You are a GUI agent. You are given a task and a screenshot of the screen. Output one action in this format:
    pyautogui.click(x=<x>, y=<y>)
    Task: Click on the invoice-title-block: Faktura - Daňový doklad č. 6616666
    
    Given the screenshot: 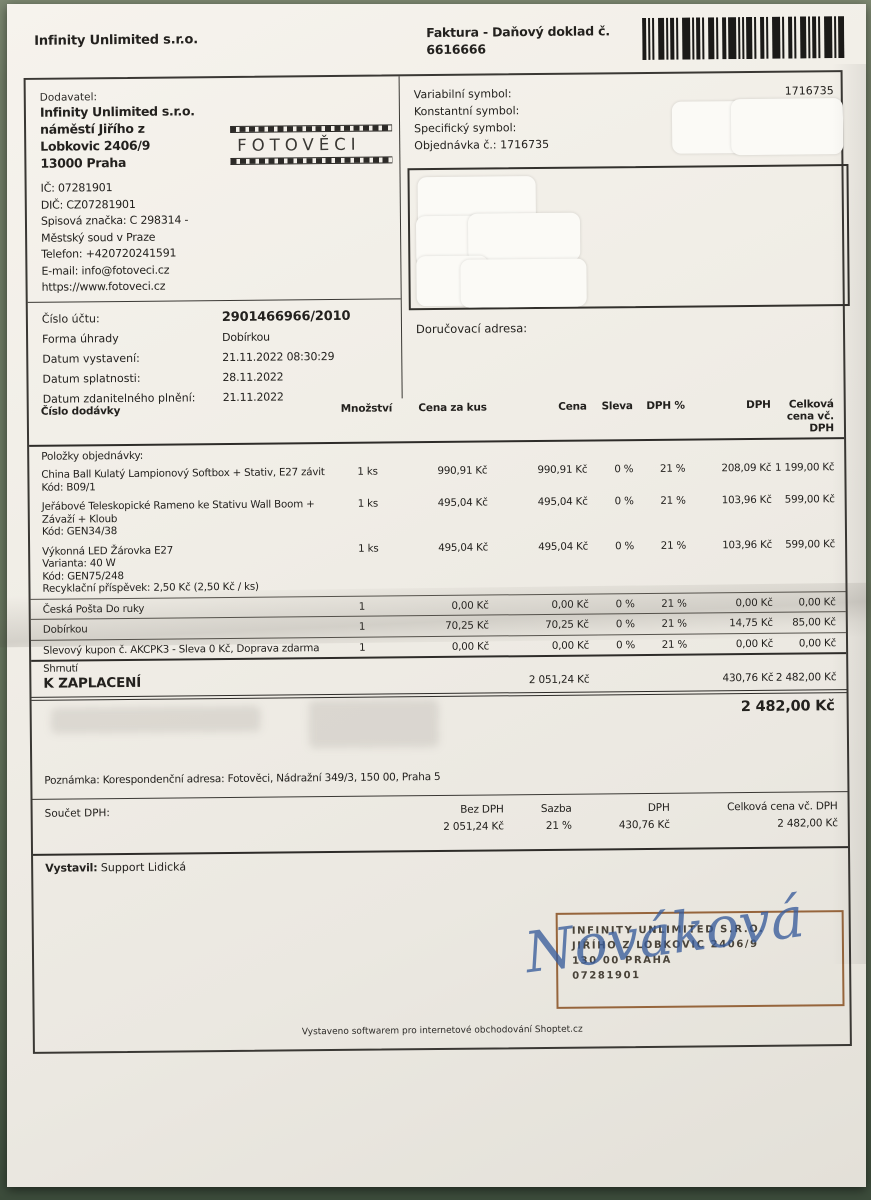 What is the action you would take?
    pyautogui.click(x=533, y=40)
    